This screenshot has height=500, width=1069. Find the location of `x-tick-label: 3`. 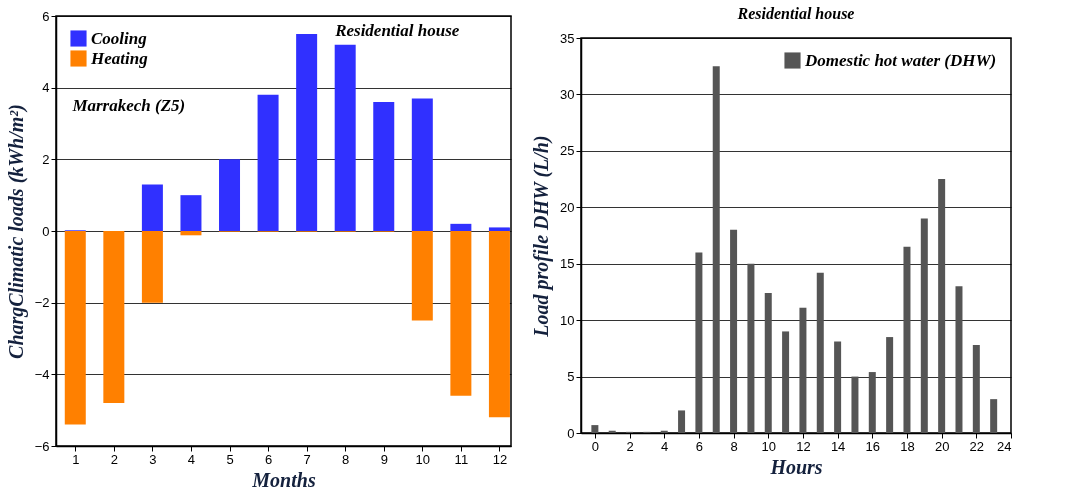

x-tick-label: 3 is located at coordinates (153, 459).